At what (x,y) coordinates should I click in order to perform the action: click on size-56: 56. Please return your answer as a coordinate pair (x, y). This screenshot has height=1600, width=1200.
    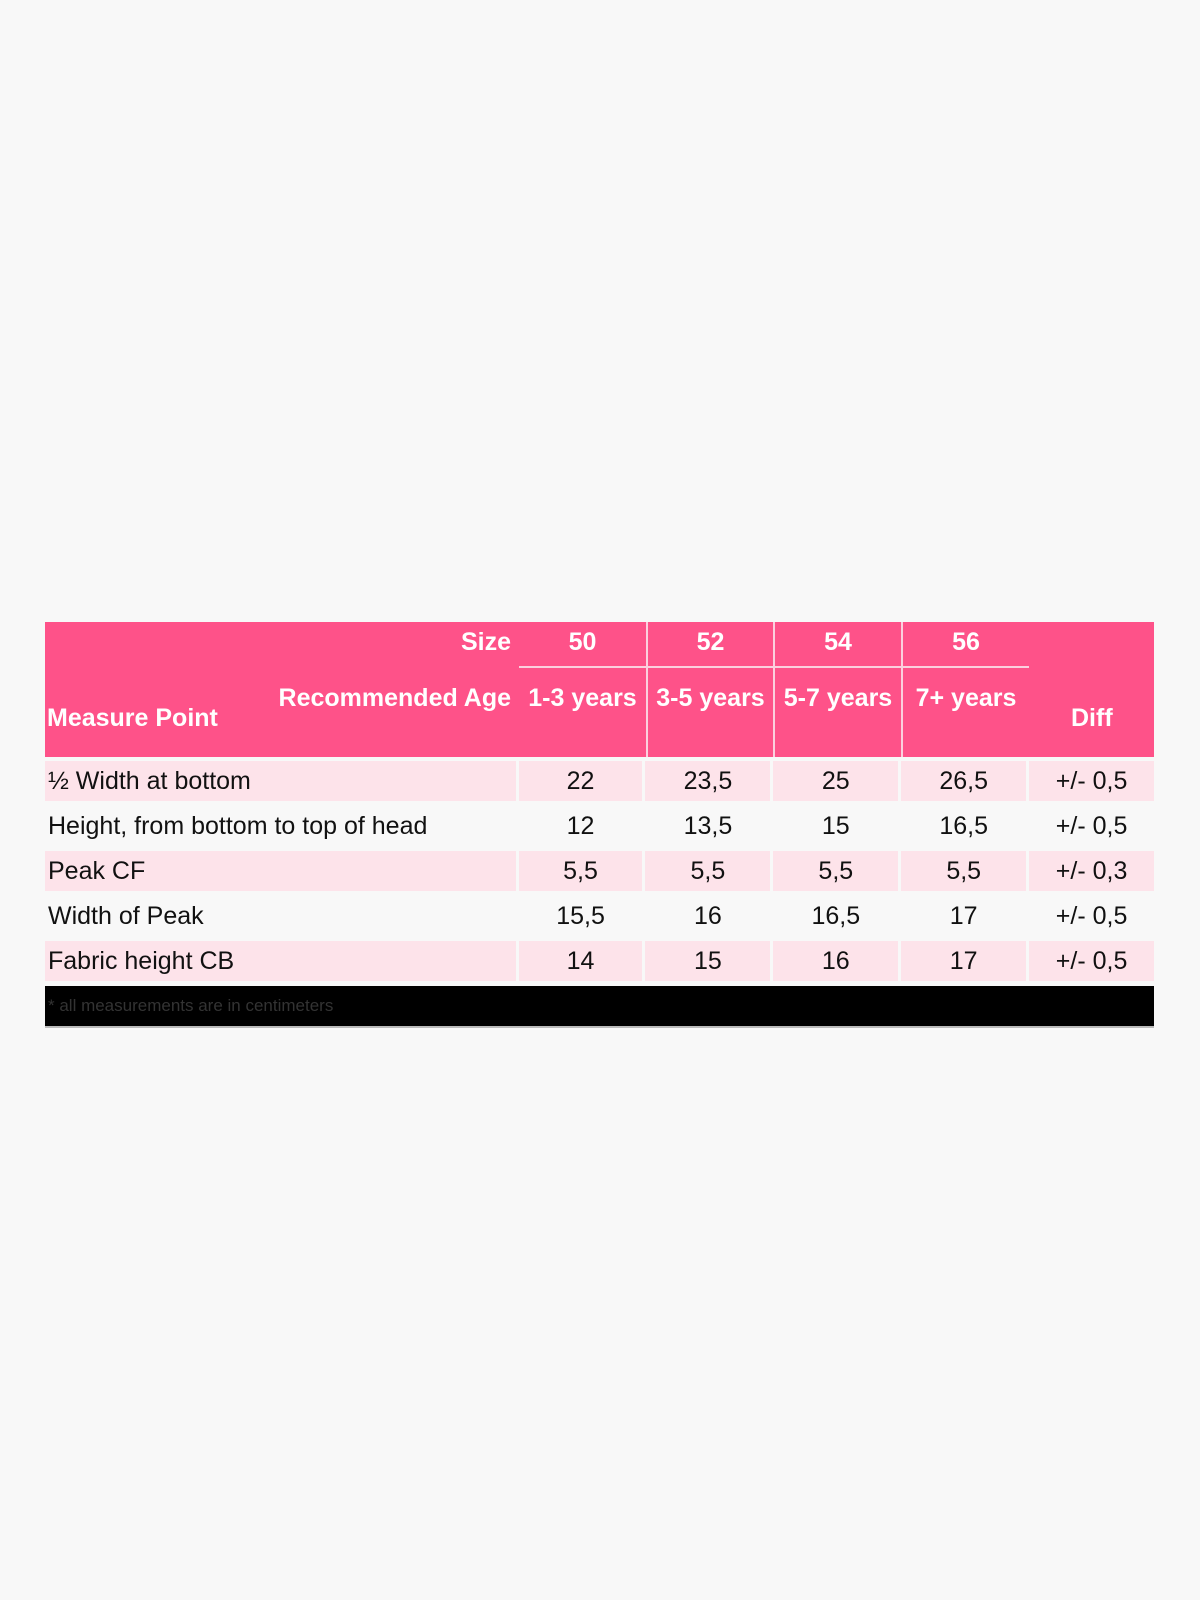
    Looking at the image, I should click on (966, 642).